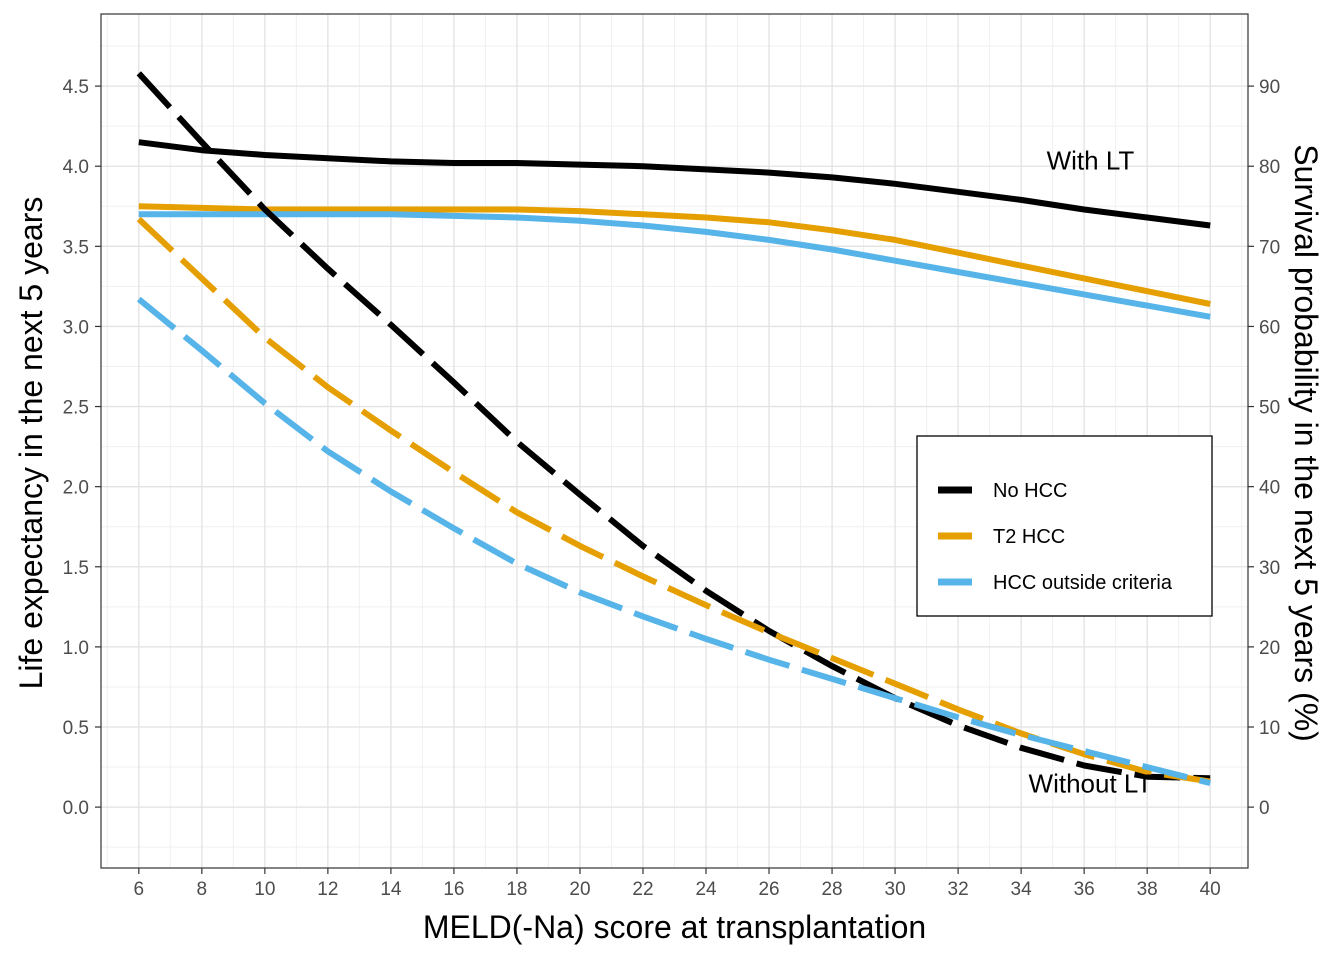  What do you see at coordinates (1269, 648) in the screenshot?
I see `y2-tick-label: 20` at bounding box center [1269, 648].